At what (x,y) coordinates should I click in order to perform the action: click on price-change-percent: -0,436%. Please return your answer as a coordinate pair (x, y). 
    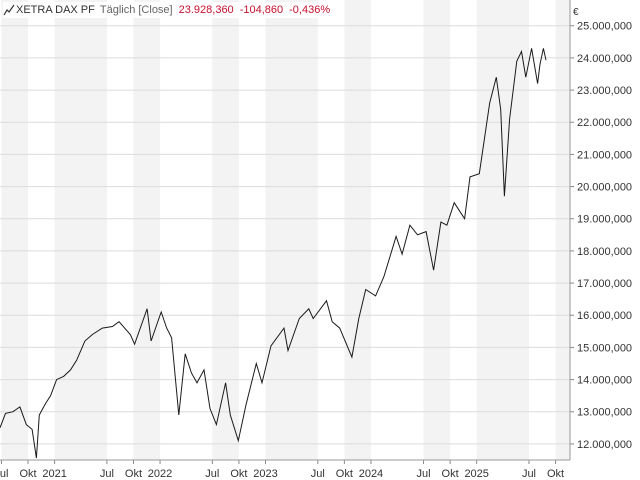
    Looking at the image, I should click on (310, 10).